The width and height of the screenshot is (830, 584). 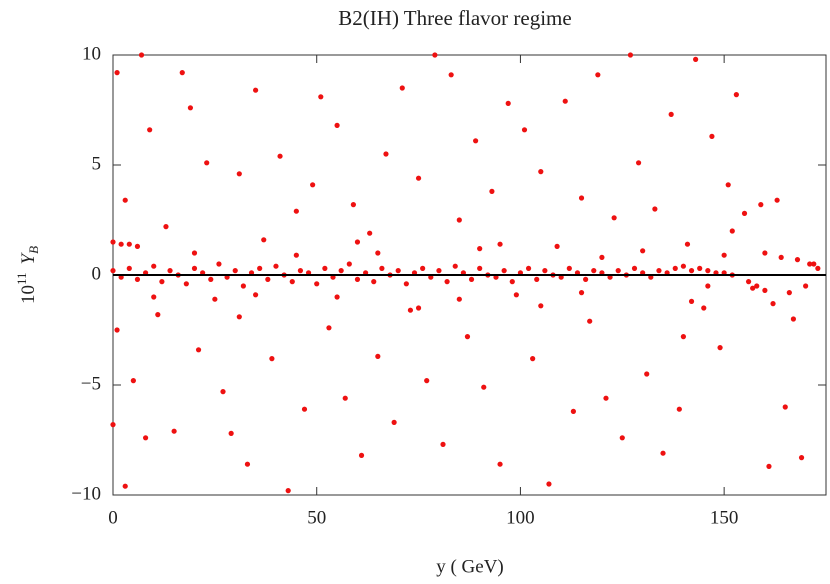 I want to click on x-tick-label: 0, so click(x=113, y=517).